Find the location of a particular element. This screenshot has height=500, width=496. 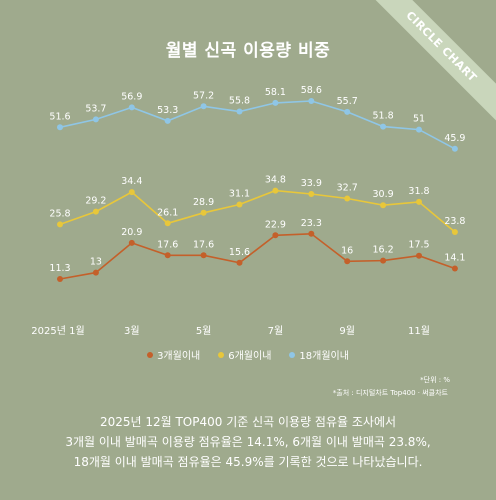

summary-line-3: 18개월 이내 발매곡 점유율은 45.9%를 기록한 것으로 나타났습니다. is located at coordinates (248, 462).